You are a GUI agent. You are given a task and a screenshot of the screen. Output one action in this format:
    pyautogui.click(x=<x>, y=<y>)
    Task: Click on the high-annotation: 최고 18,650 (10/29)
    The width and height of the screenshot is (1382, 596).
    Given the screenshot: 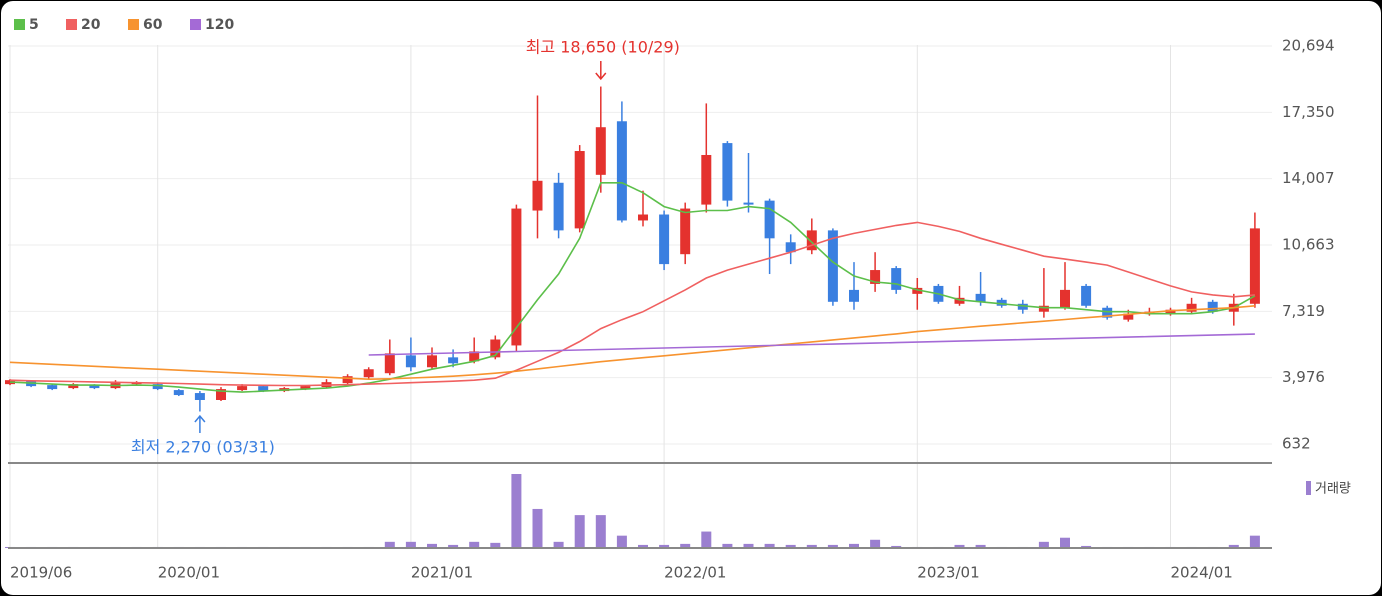 What is the action you would take?
    pyautogui.click(x=603, y=47)
    